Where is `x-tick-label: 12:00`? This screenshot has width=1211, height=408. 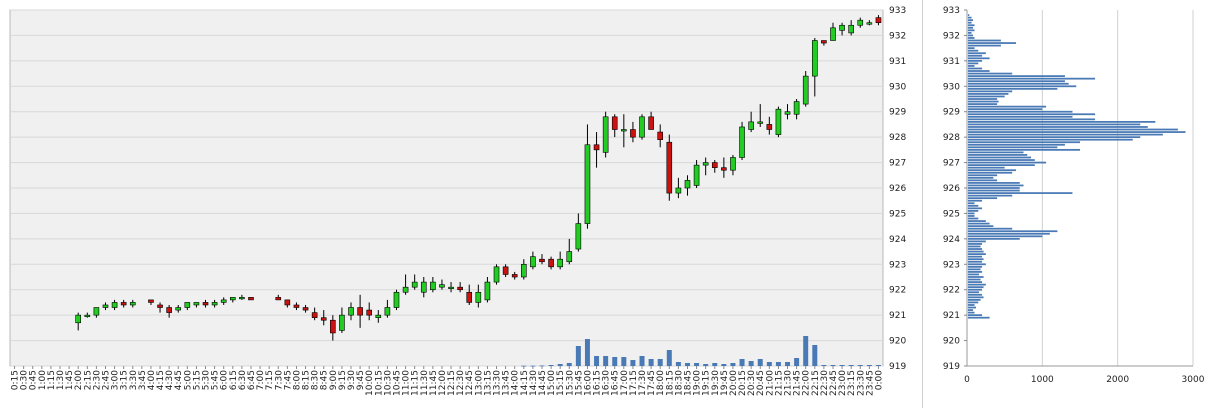
x-tick-label: 12:00 is located at coordinates (443, 383).